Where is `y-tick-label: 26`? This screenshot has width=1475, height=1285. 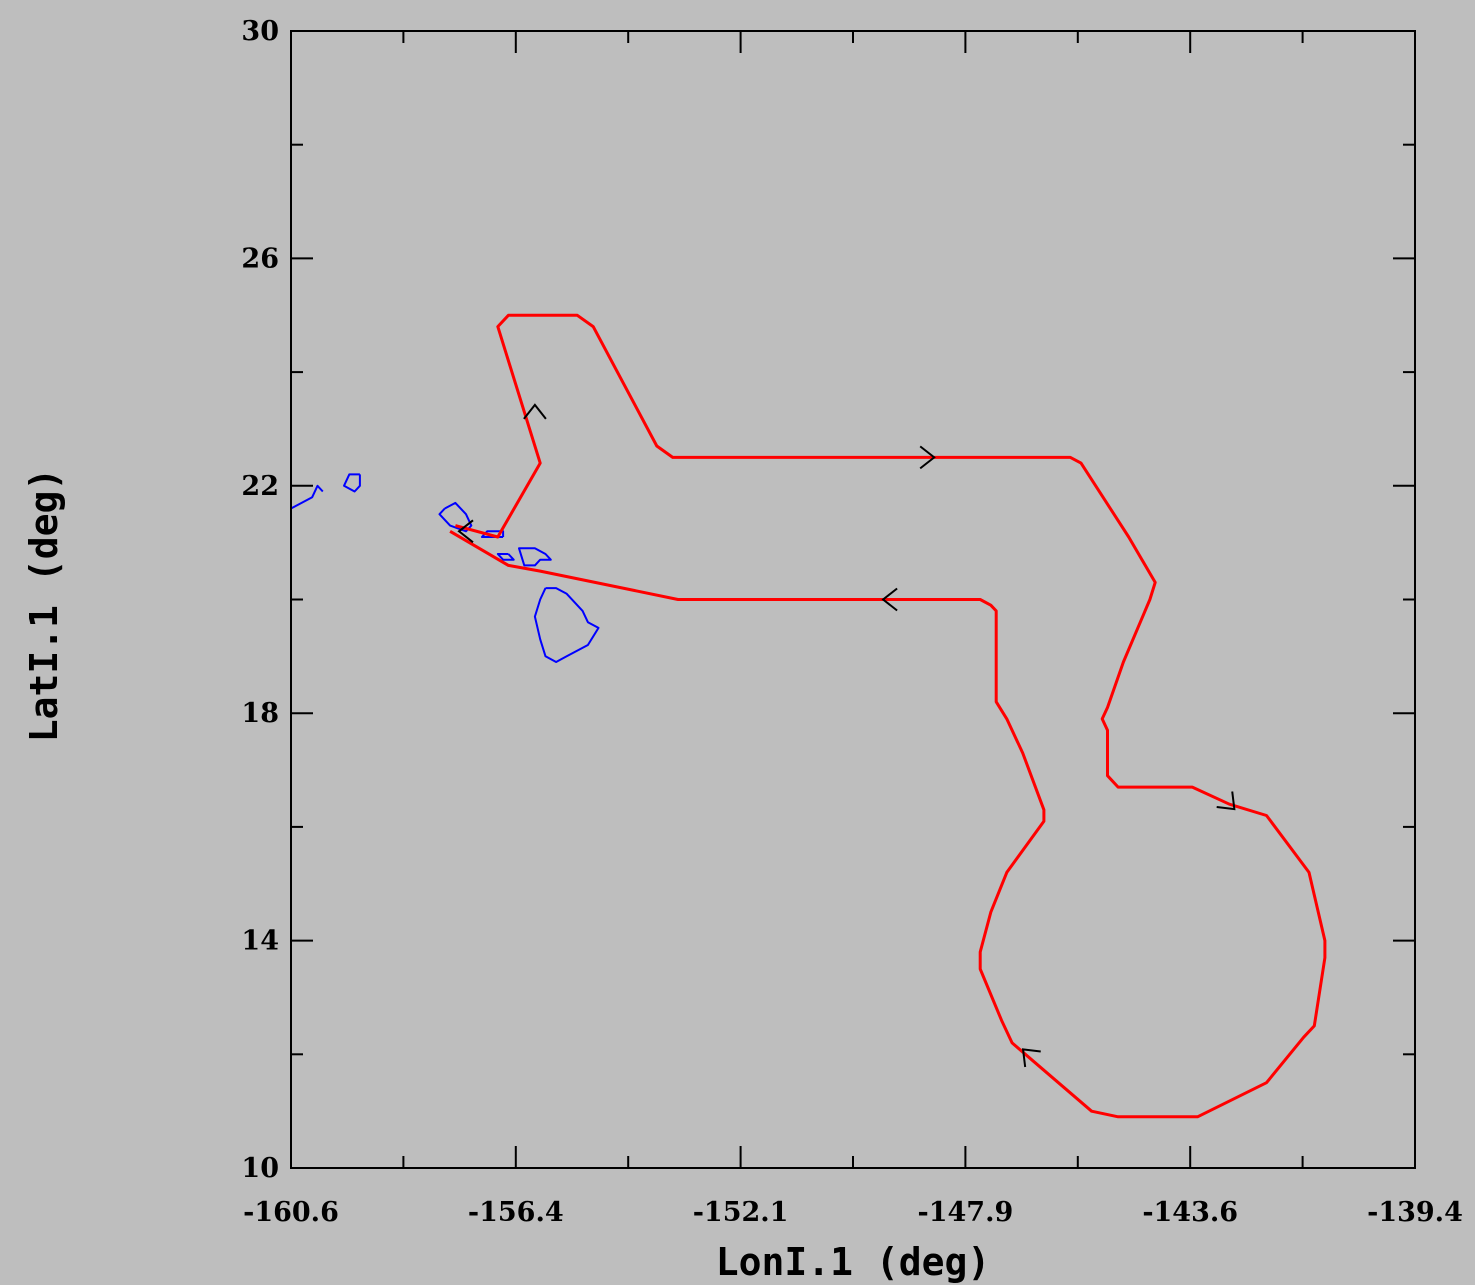 y-tick-label: 26 is located at coordinates (260, 258).